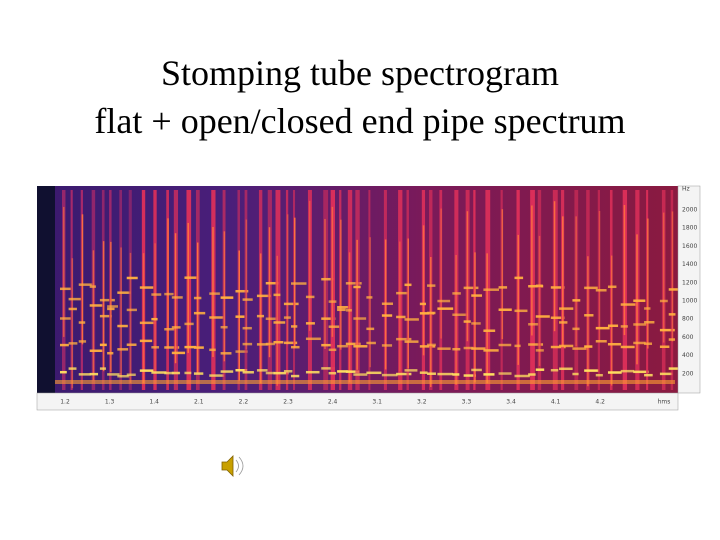 Image resolution: width=720 pixels, height=540 pixels. I want to click on frequency-label: 200, so click(688, 373).